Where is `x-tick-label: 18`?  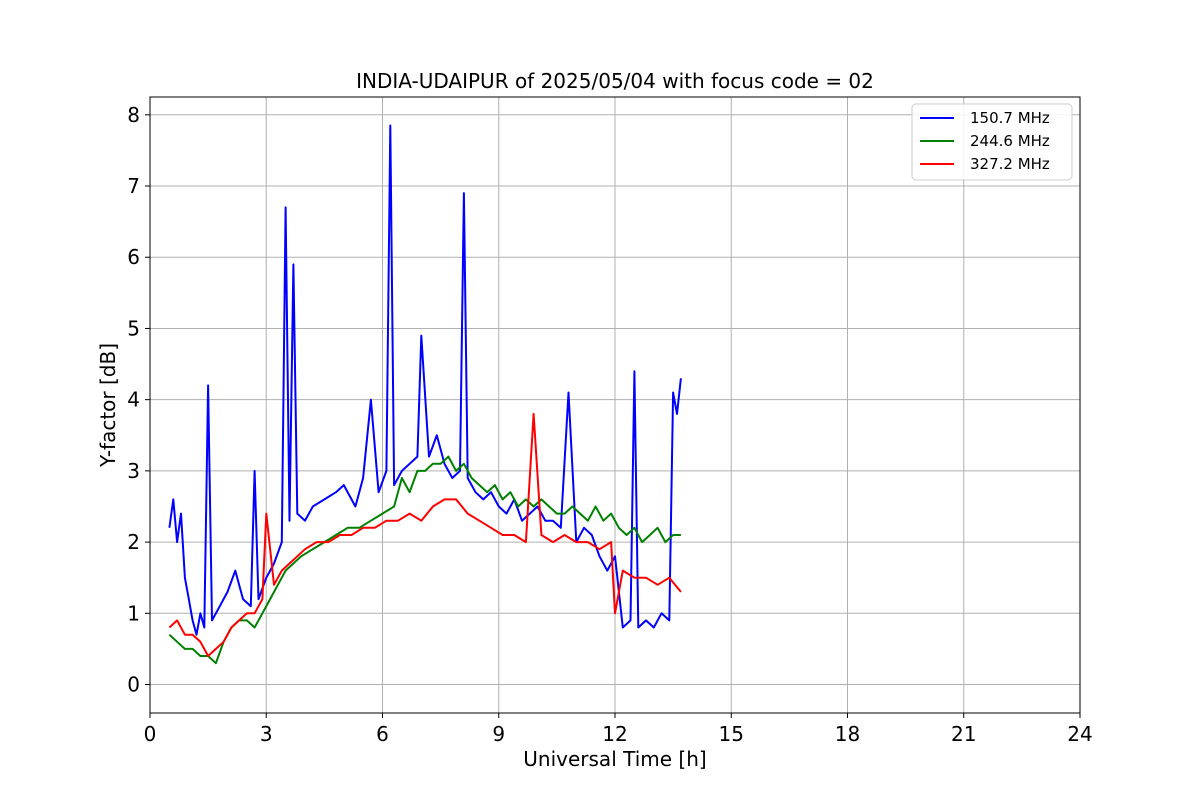
x-tick-label: 18 is located at coordinates (847, 734).